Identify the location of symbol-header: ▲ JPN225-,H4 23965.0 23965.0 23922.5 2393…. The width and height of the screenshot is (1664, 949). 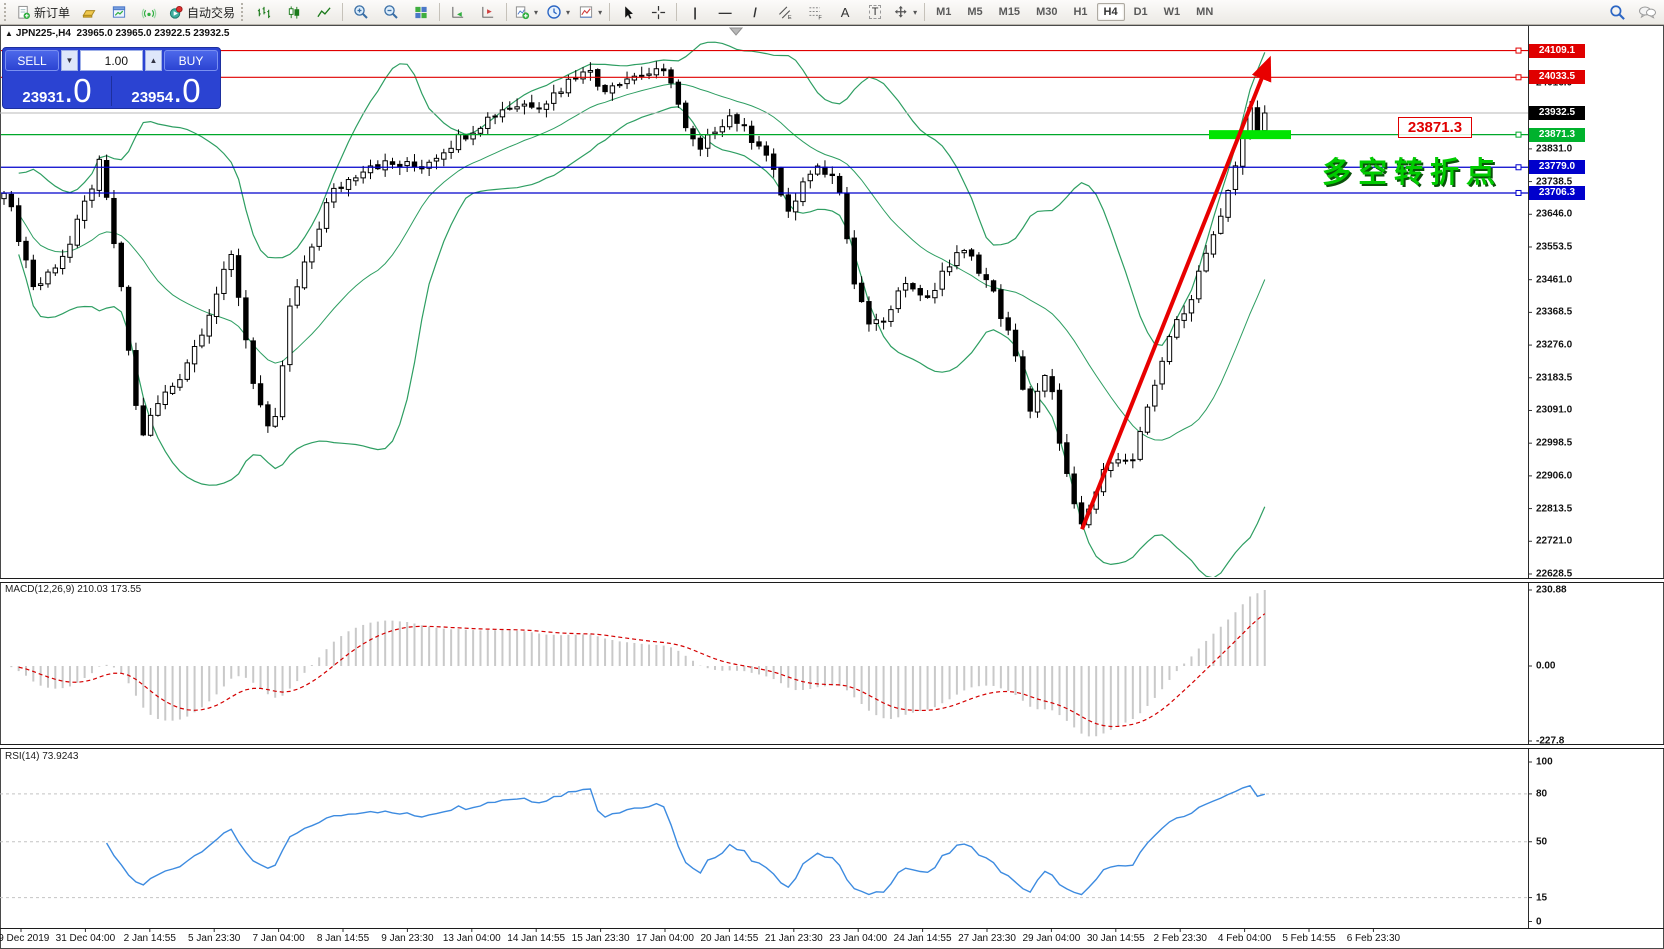
(117, 33).